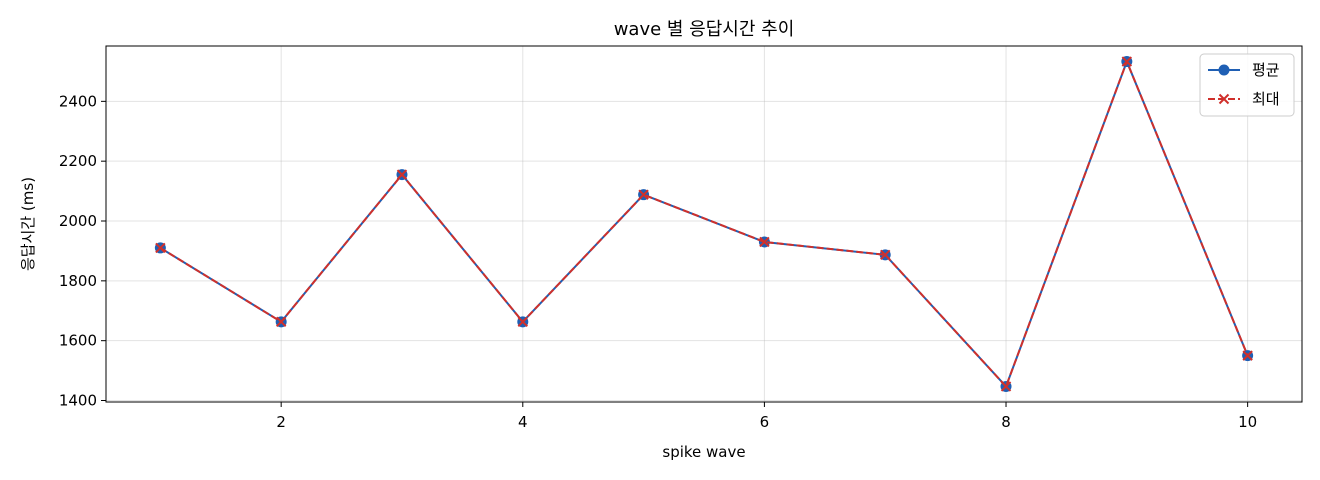 This screenshot has width=1320, height=480. What do you see at coordinates (1266, 99) in the screenshot?
I see `legend-label: 최대` at bounding box center [1266, 99].